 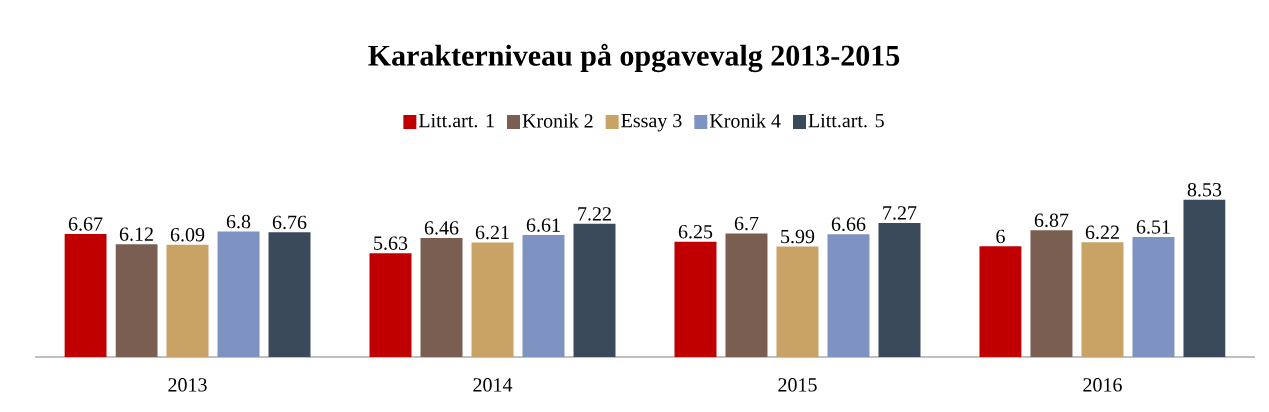 I want to click on data-label: 6.51, so click(x=1153, y=227).